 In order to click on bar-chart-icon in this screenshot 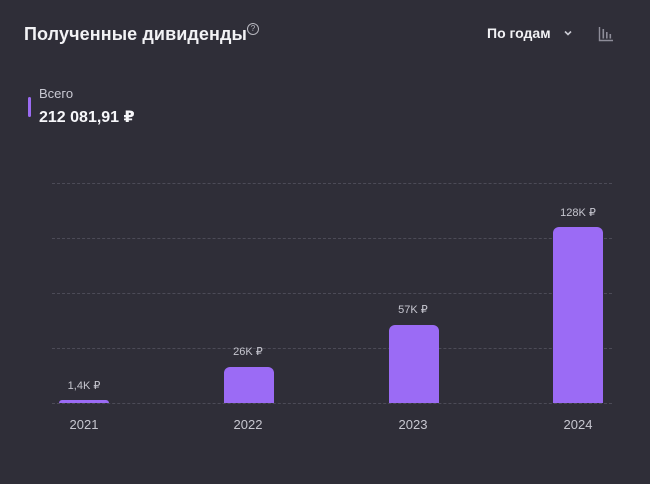, I will do `click(606, 34)`.